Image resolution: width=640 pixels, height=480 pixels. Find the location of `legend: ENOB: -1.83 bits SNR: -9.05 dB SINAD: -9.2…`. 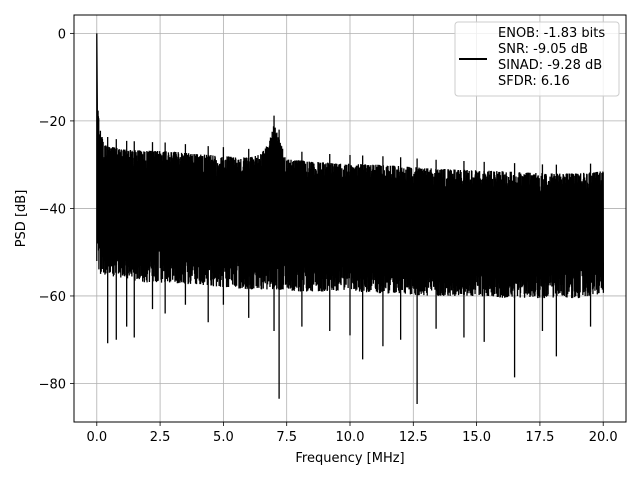

legend: ENOB: -1.83 bits SNR: -9.05 dB SINAD: -9.2… is located at coordinates (537, 59).